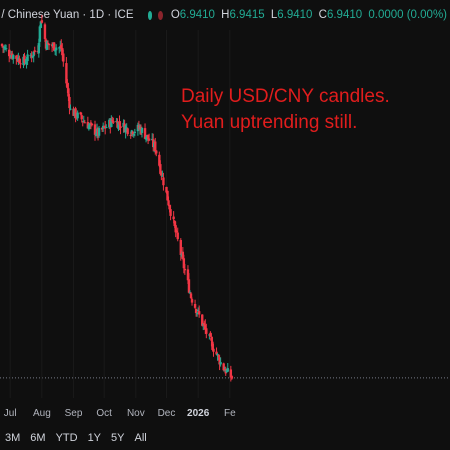 Image resolution: width=450 pixels, height=450 pixels. I want to click on low-key: L, so click(274, 15).